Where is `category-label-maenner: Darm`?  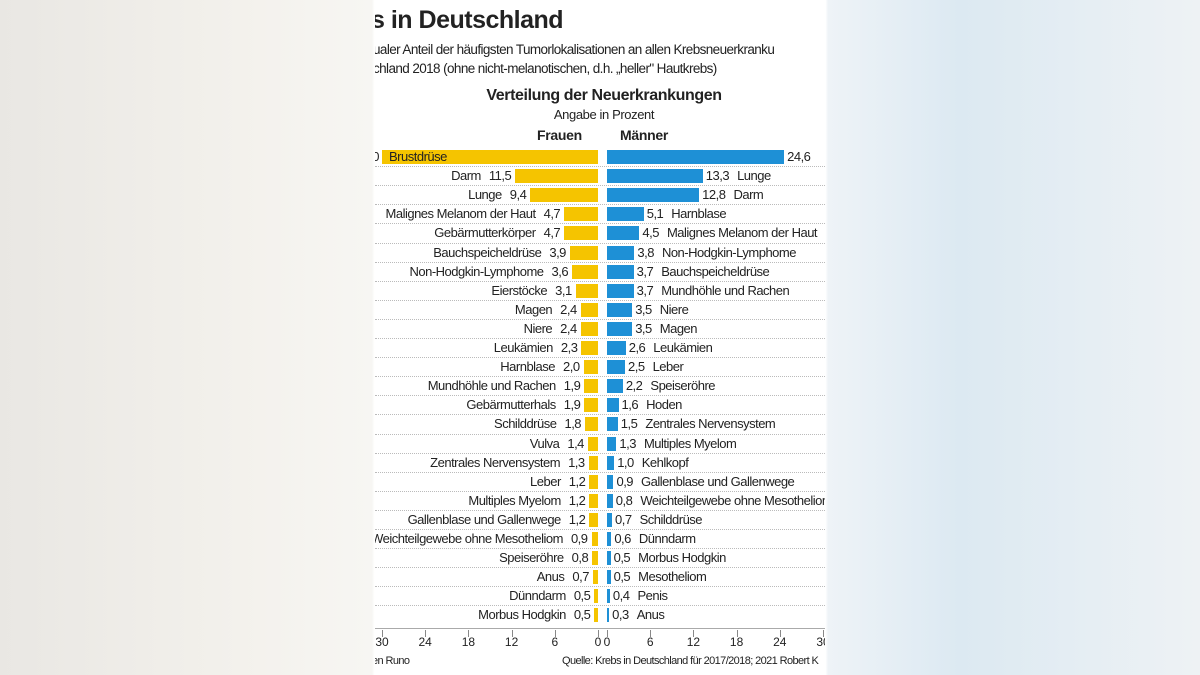
category-label-maenner: Darm is located at coordinates (748, 195).